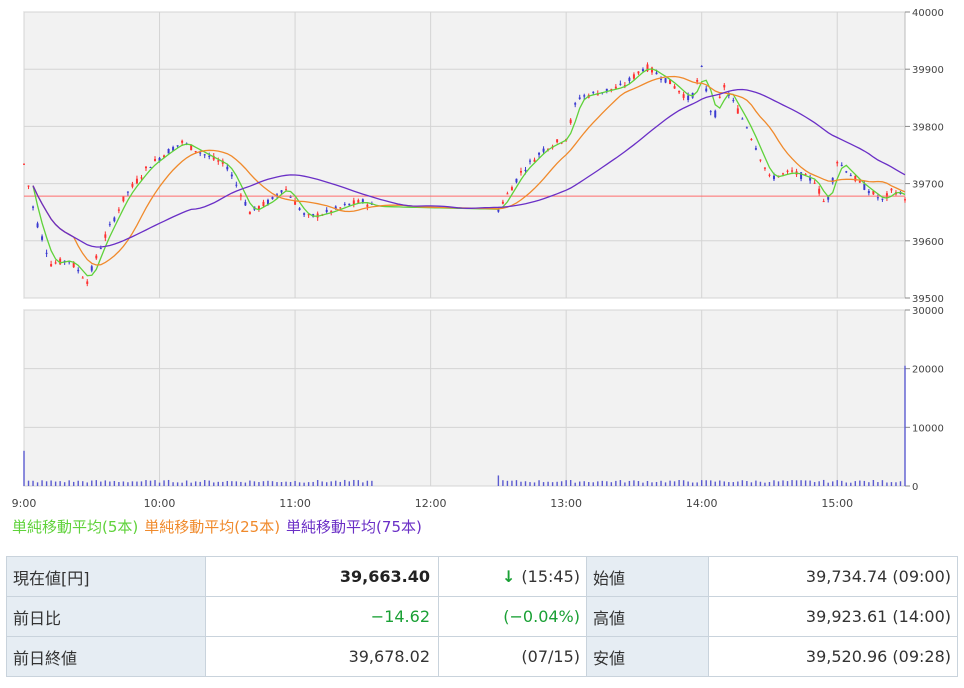 Image resolution: width=964 pixels, height=688 pixels. I want to click on y-tick-label: 39700, so click(928, 185).